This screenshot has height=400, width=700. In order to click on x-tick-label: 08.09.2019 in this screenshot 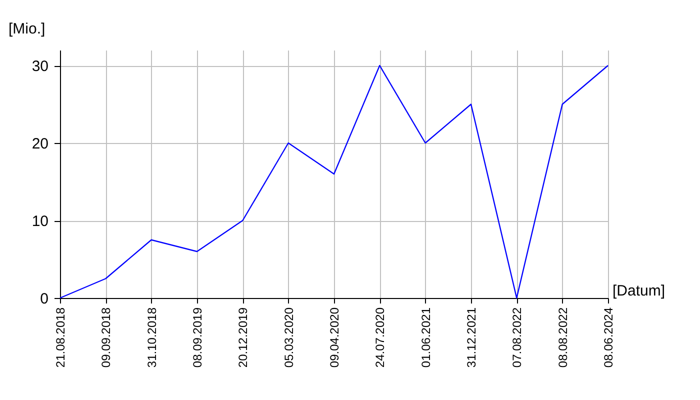, I will do `click(197, 337)`.